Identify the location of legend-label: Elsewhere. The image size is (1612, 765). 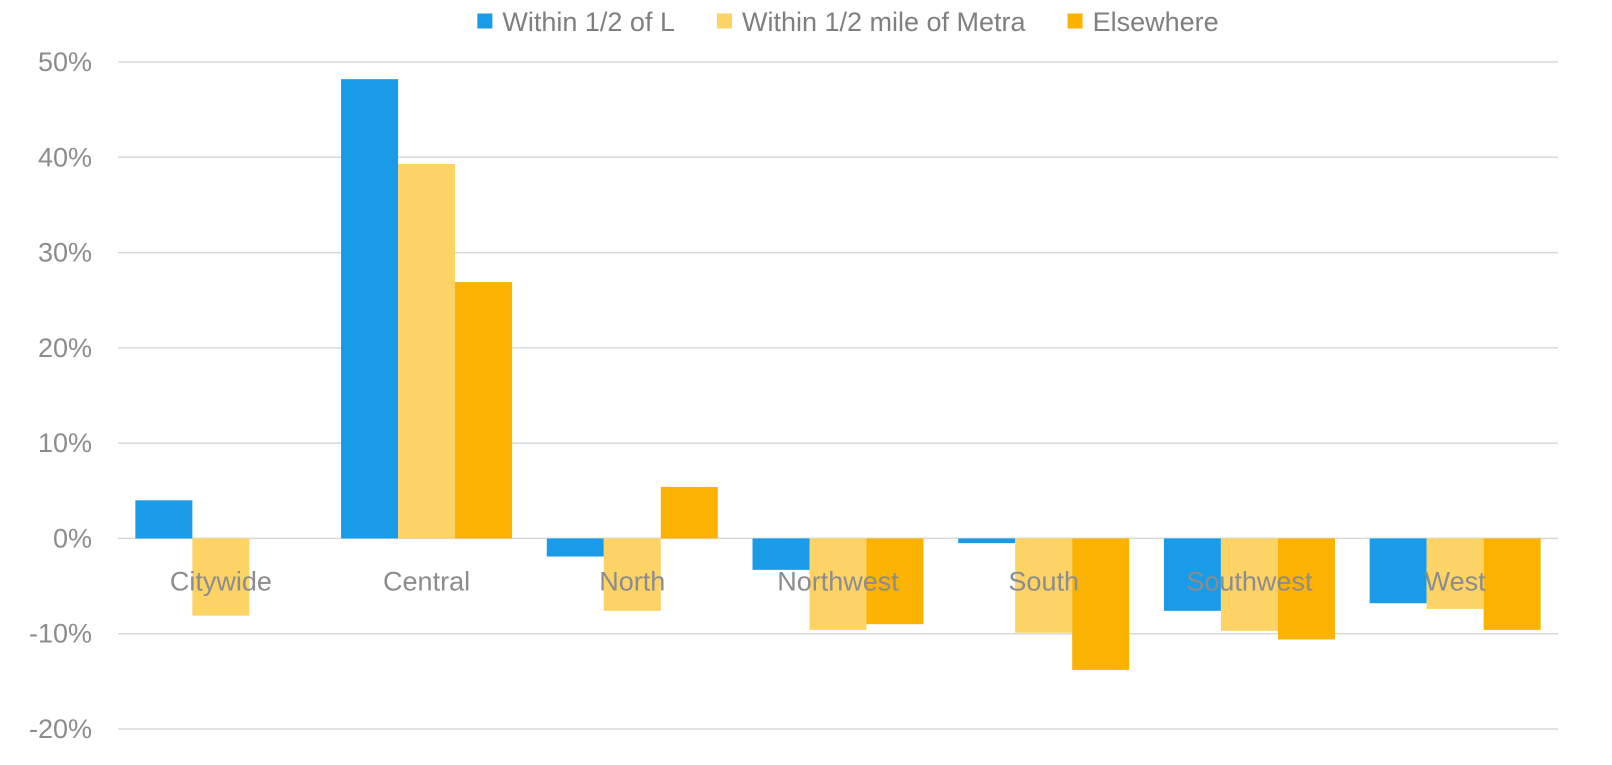
(1156, 22).